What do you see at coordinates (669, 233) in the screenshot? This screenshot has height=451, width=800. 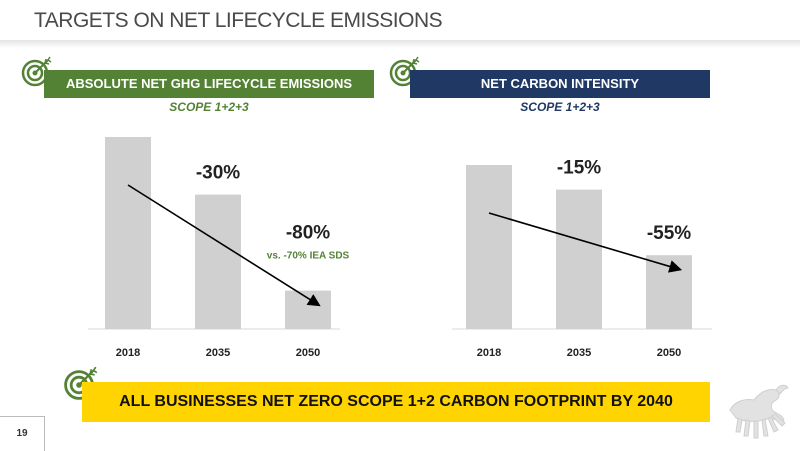 I see `bar-value-label: -55%` at bounding box center [669, 233].